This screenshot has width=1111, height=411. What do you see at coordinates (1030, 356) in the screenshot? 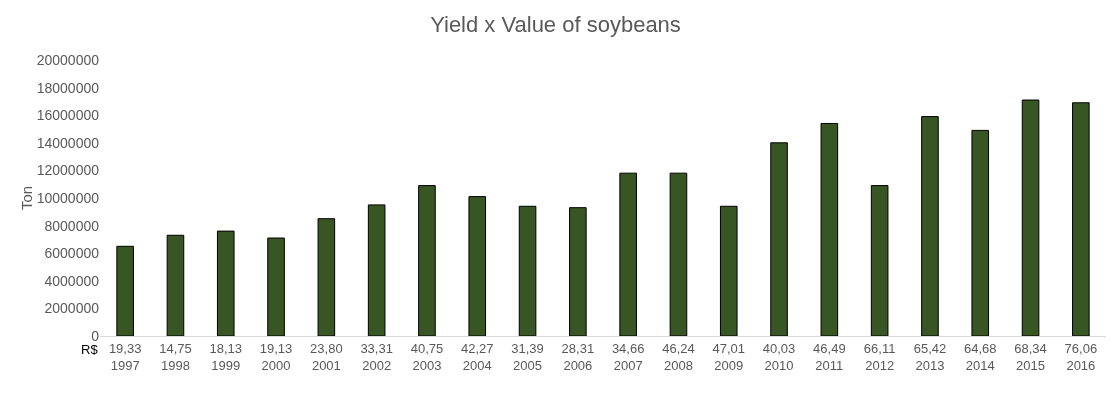
I see `x-tick-label: 68,34 2015` at bounding box center [1030, 356].